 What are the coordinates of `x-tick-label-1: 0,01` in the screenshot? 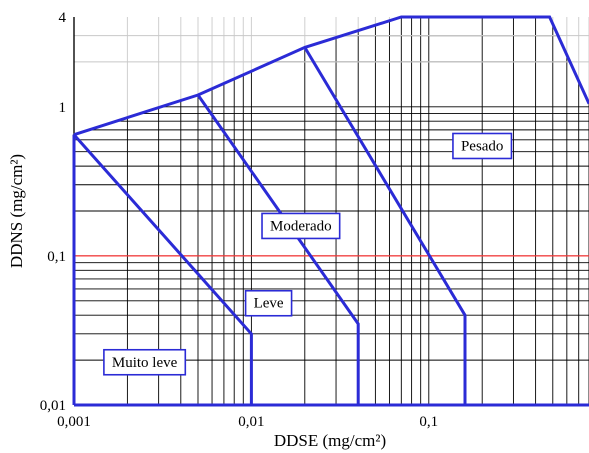 It's located at (251, 422).